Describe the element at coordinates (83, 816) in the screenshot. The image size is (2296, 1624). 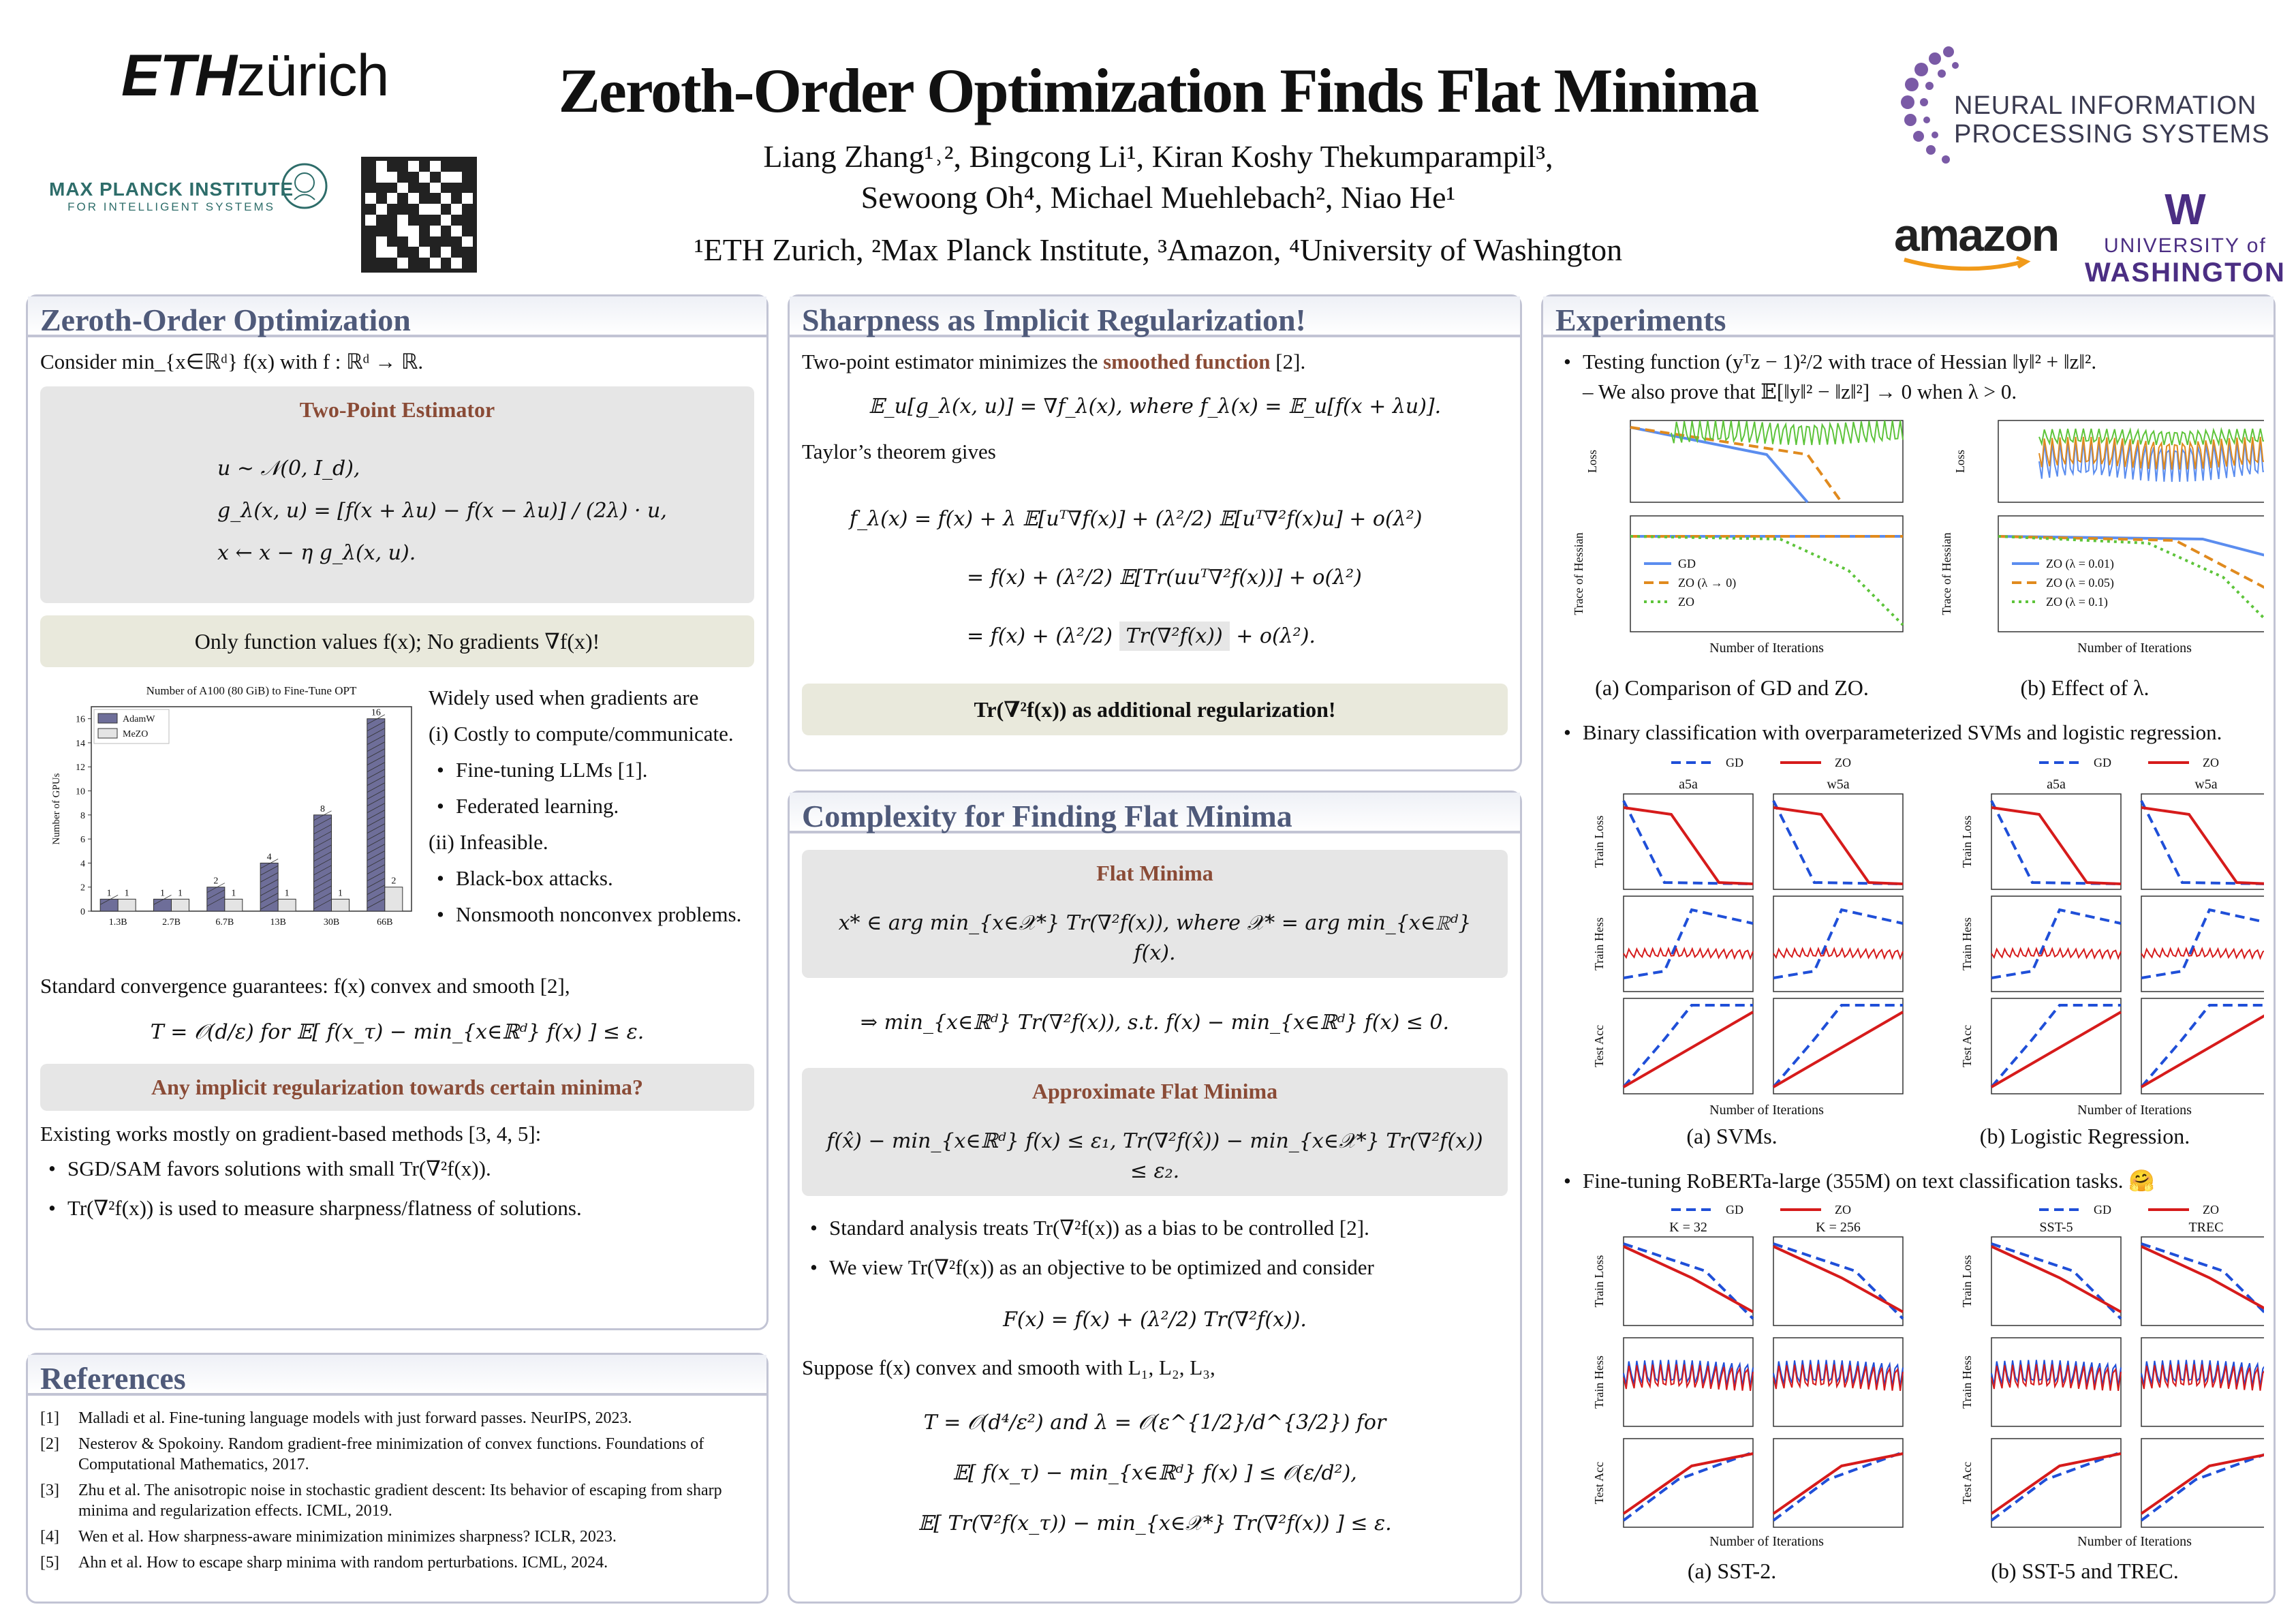
I see `y-tick-label: 8` at that location.